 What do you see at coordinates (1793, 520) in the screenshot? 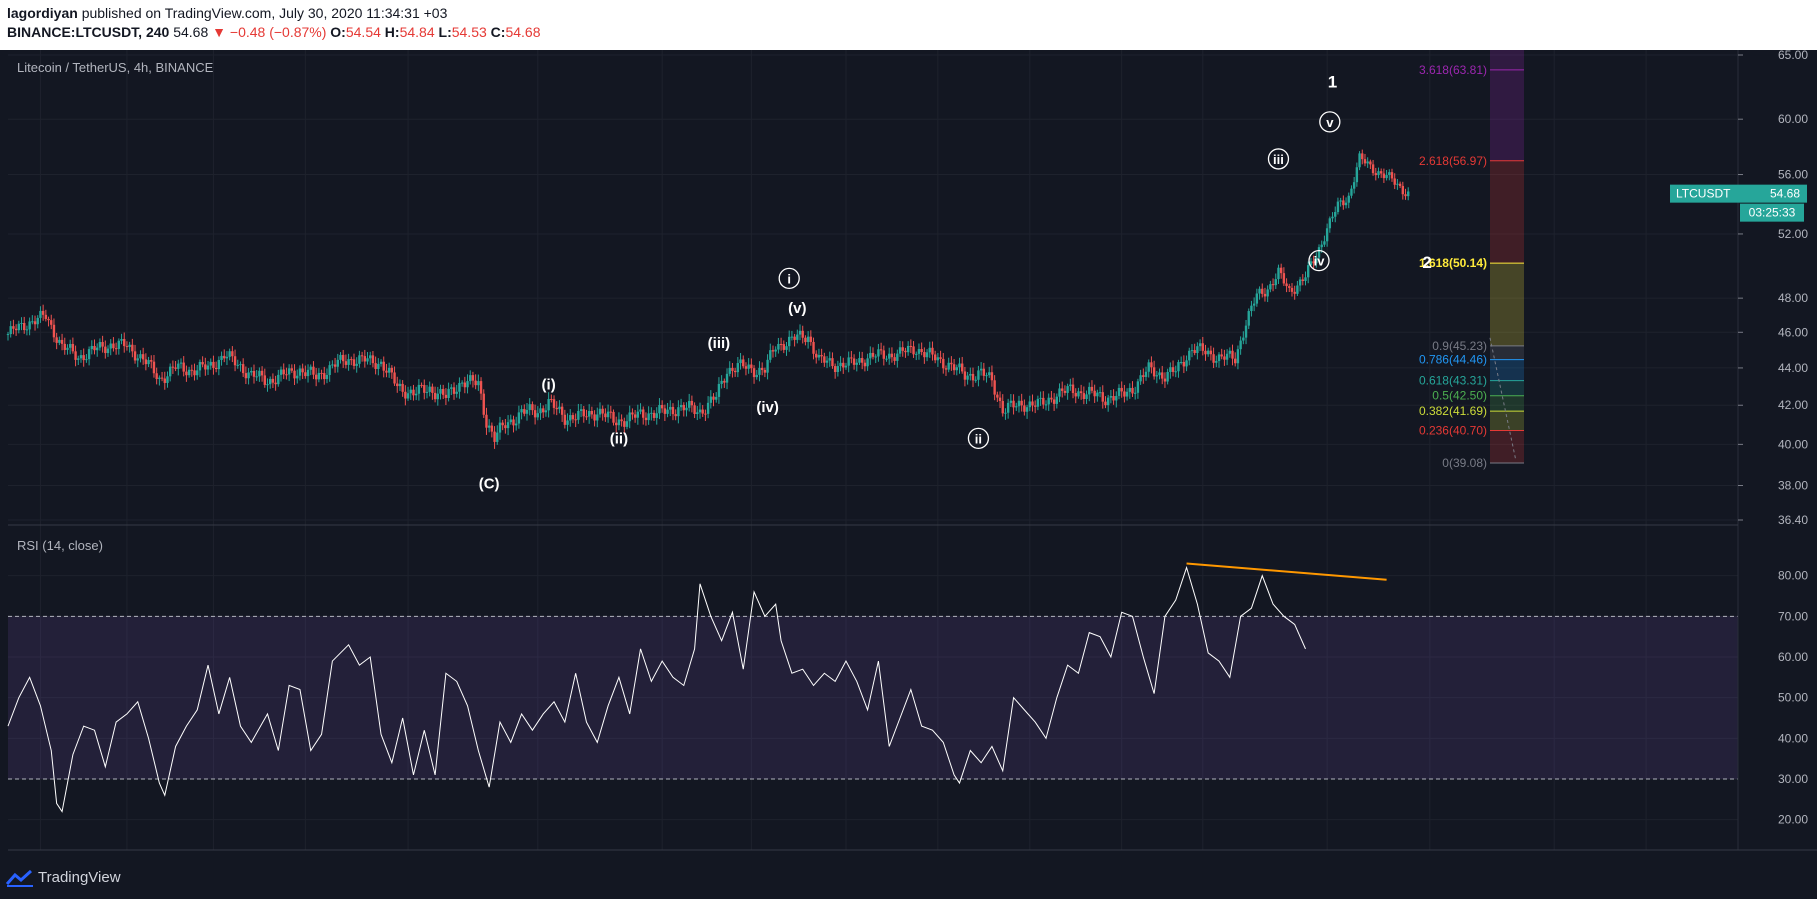
I see `price-tick-label: 36.40` at bounding box center [1793, 520].